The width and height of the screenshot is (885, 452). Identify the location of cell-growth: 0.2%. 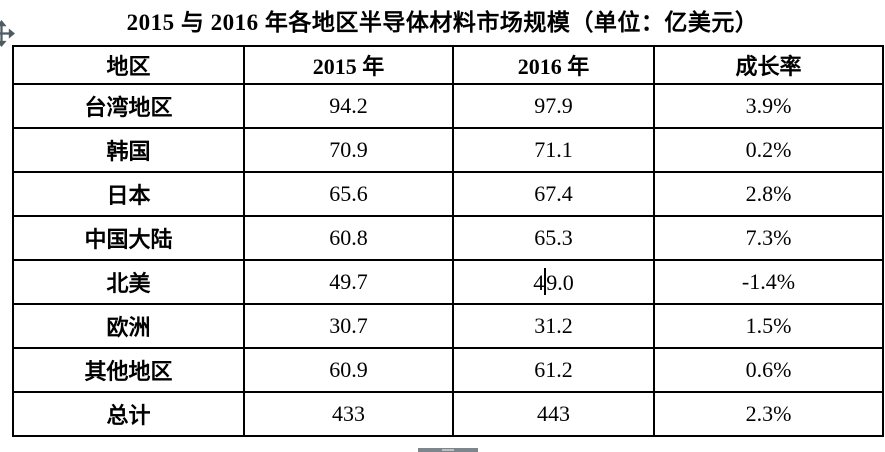
(768, 150).